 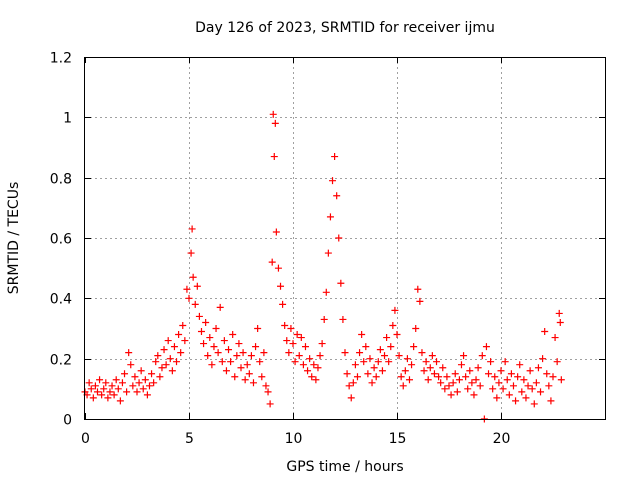 What do you see at coordinates (398, 439) in the screenshot?
I see `x-tick-label: 15` at bounding box center [398, 439].